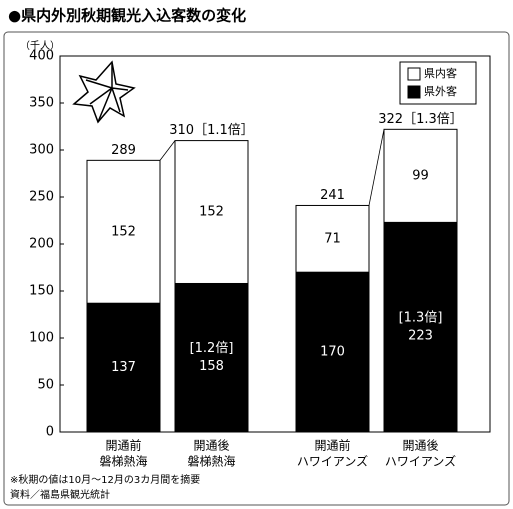 The image size is (513, 509). What do you see at coordinates (212, 348) in the screenshot?
I see `segment-note: [1.2倍]` at bounding box center [212, 348].